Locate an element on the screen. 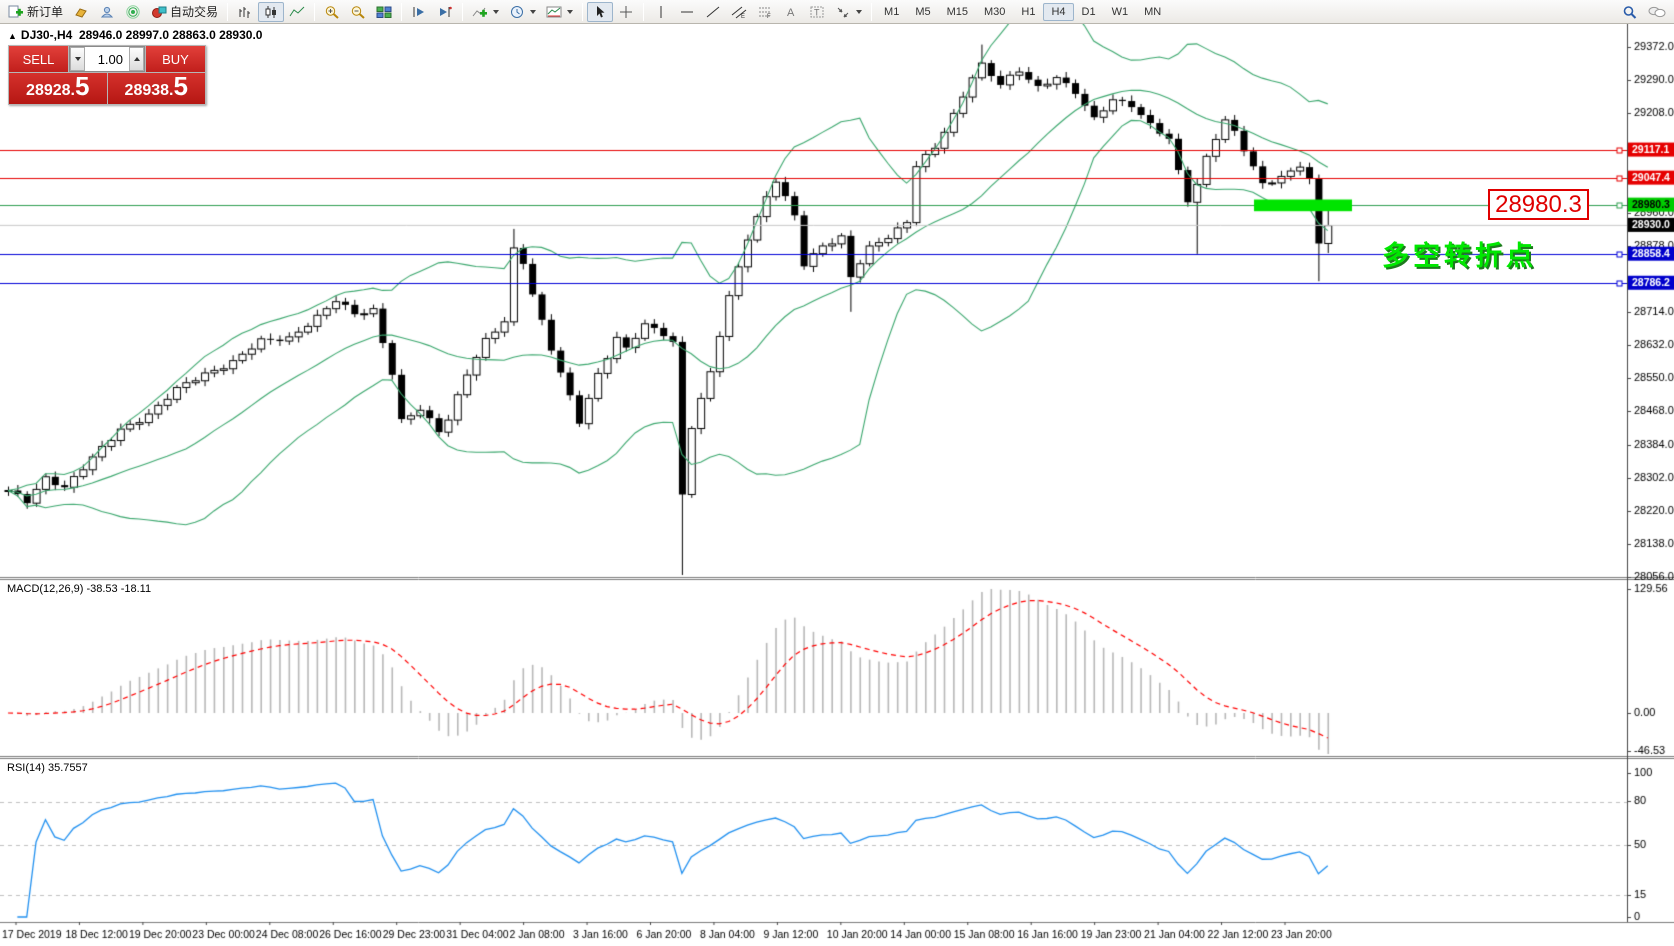 This screenshot has height=946, width=1674. buy-price-fraction: 5 is located at coordinates (180, 86).